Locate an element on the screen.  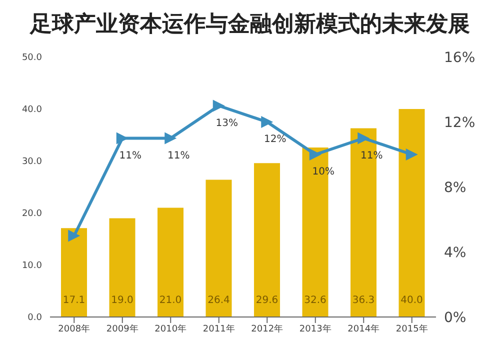
data-label: 19.0 is located at coordinates (122, 300).